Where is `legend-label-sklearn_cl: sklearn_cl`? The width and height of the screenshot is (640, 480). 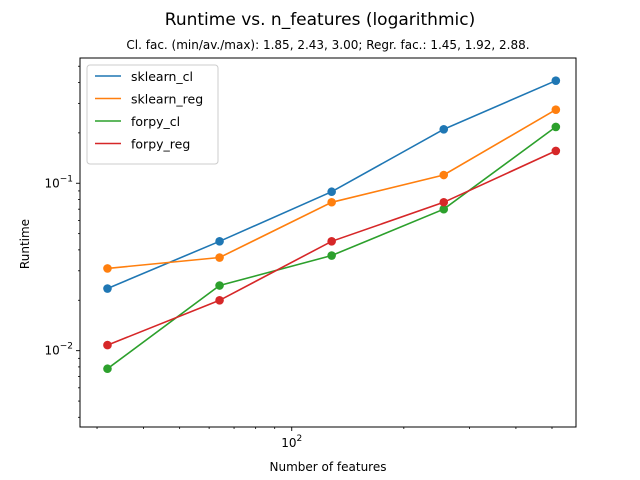
legend-label-sklearn_cl: sklearn_cl is located at coordinates (162, 76).